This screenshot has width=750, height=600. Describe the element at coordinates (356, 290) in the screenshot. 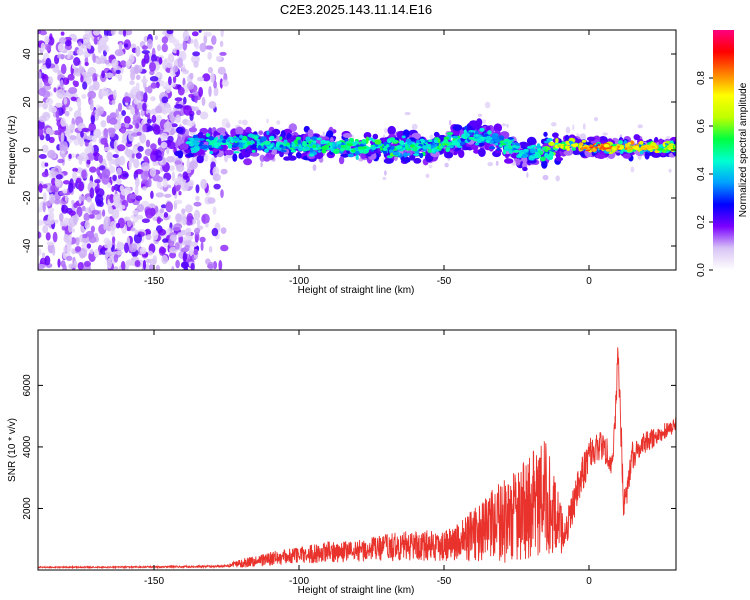

I see `spectrogram-x-axis-title: Height of straight line (km)` at that location.